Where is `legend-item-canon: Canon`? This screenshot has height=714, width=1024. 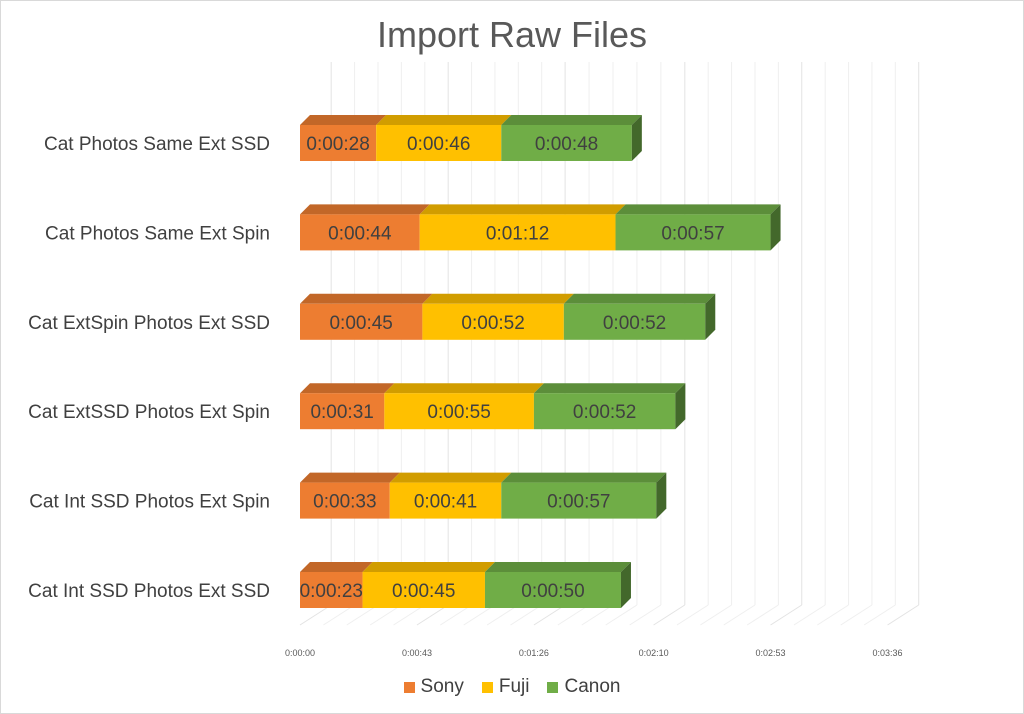
legend-item-canon: Canon is located at coordinates (583, 687).